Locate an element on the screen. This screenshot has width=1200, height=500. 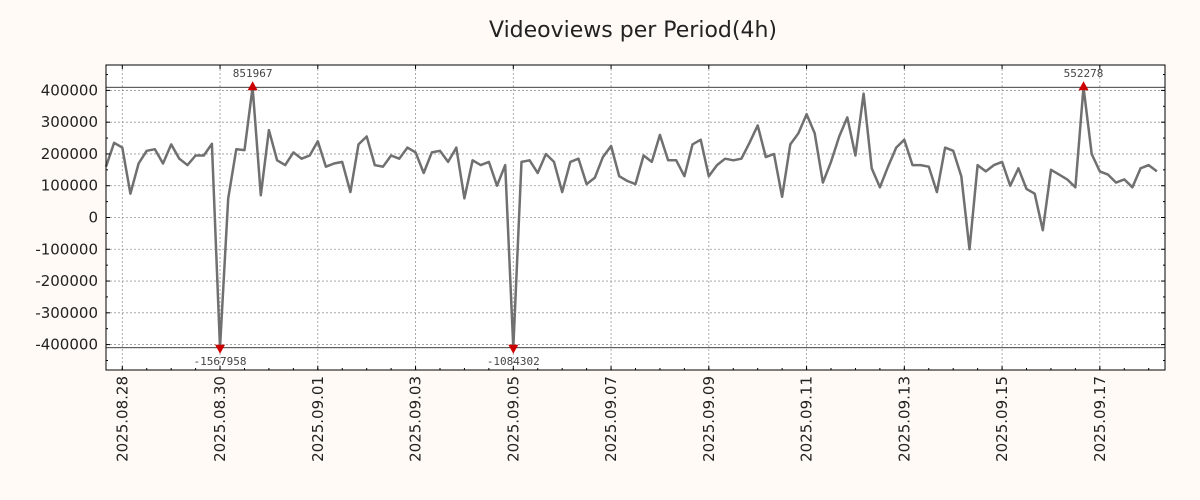
y-tick-label: -400000 is located at coordinates (66, 345).